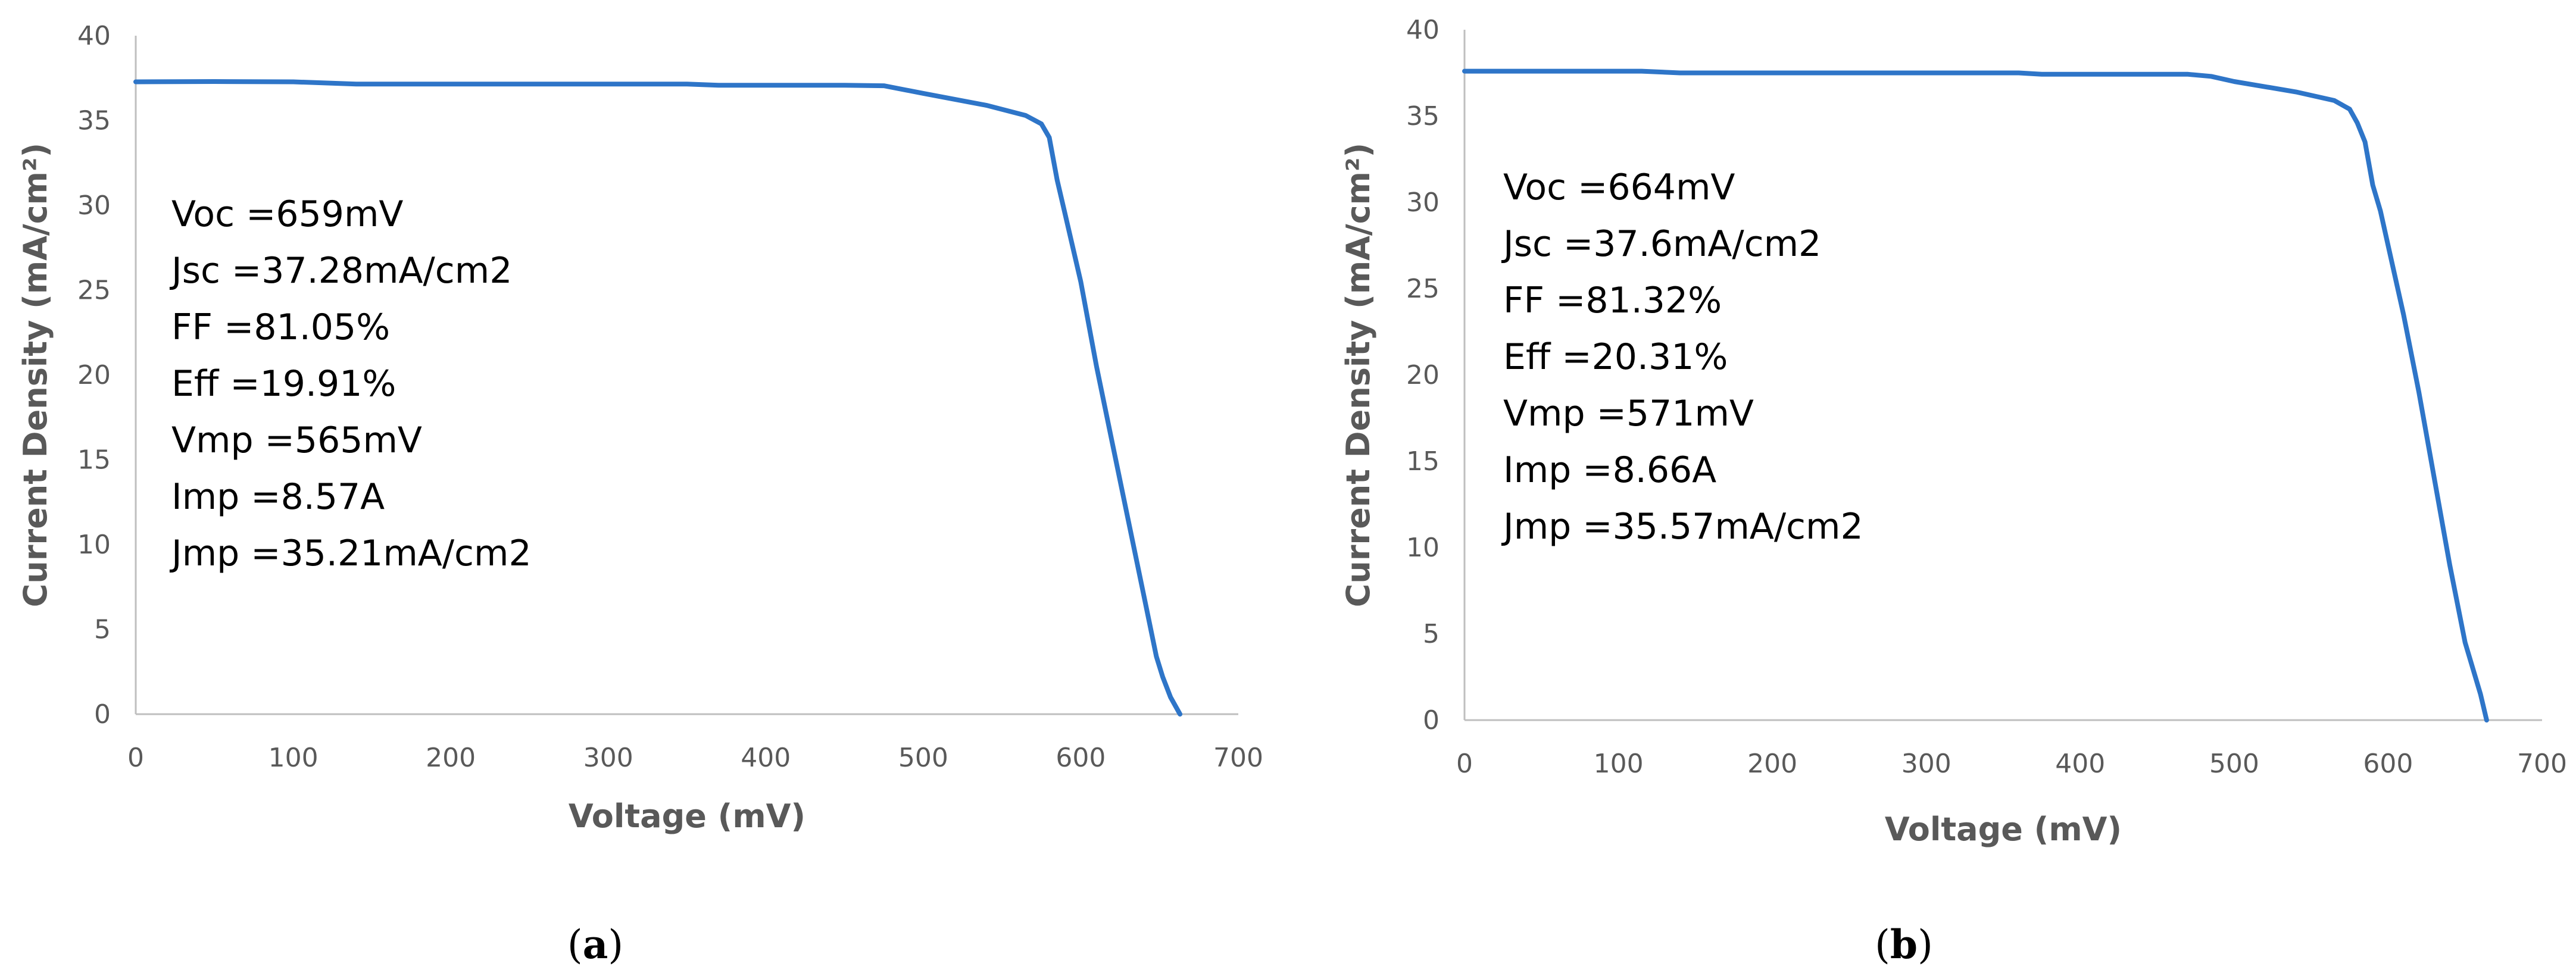 This screenshot has height=979, width=2576. What do you see at coordinates (1619, 187) in the screenshot?
I see `stat-annotation: Voc =664mV` at bounding box center [1619, 187].